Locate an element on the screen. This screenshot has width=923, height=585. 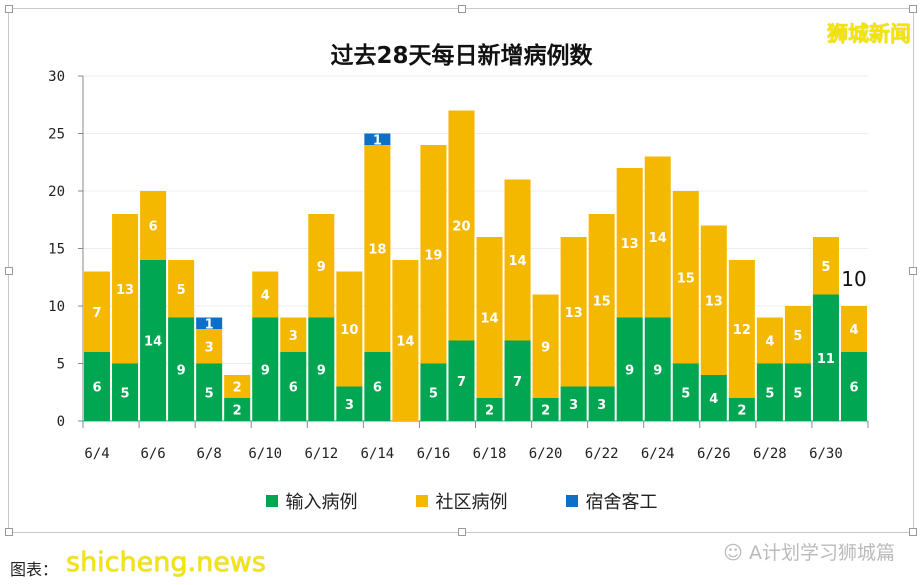
x-tick-label: 6/14 is located at coordinates (378, 454).